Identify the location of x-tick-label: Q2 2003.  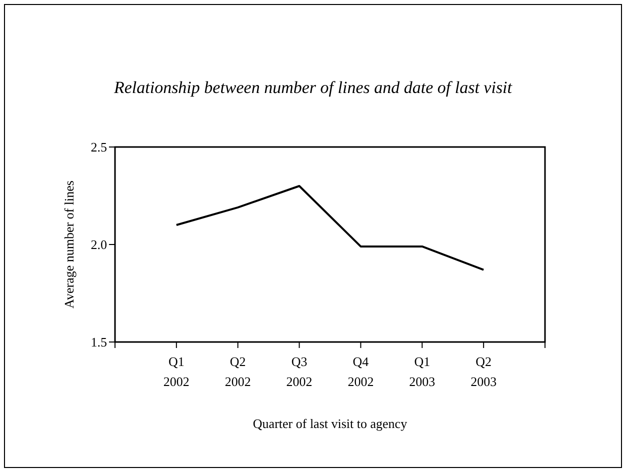
(483, 371).